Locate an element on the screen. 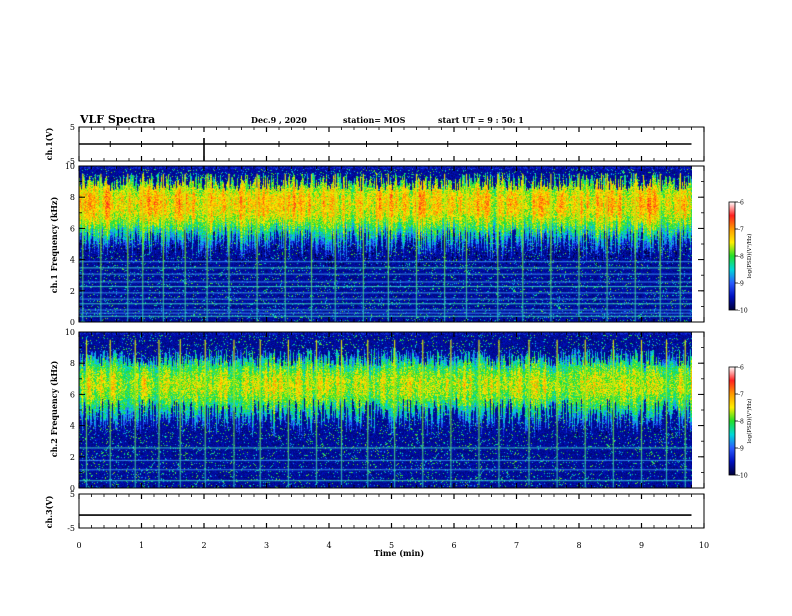 This screenshot has height=616, width=792. x-tick-label: 0 is located at coordinates (78, 545).